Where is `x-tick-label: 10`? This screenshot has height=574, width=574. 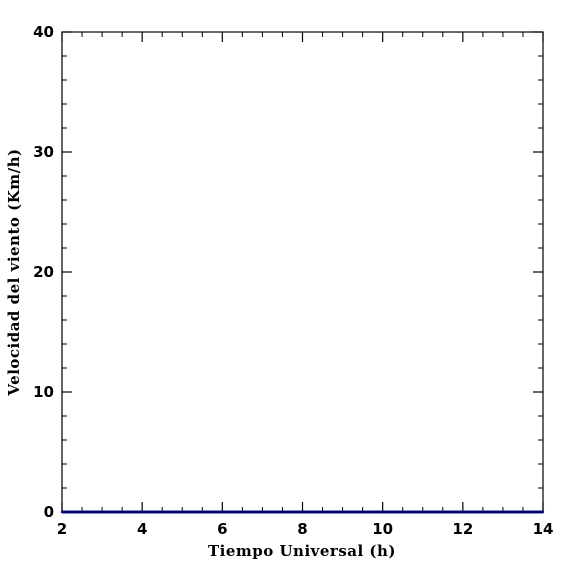 x-tick-label: 10 is located at coordinates (382, 529).